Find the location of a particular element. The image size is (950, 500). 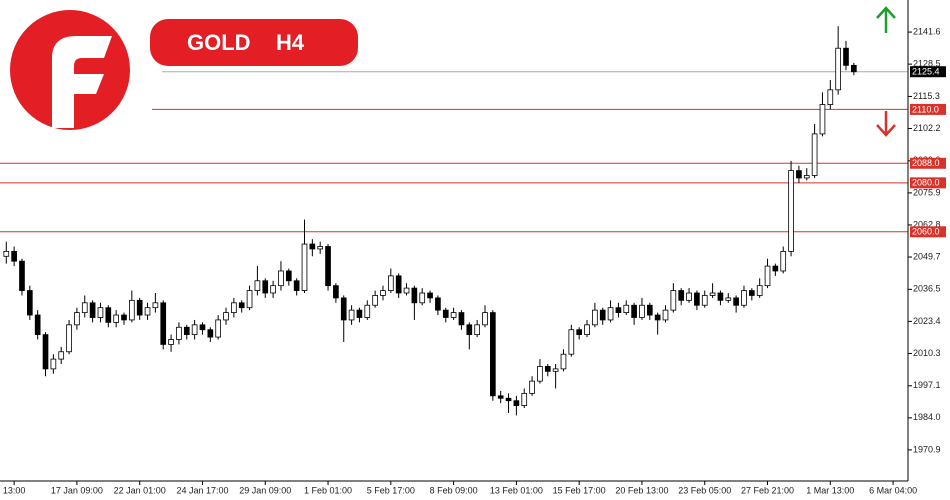

y-tick-label: 2075.9 is located at coordinates (927, 192).